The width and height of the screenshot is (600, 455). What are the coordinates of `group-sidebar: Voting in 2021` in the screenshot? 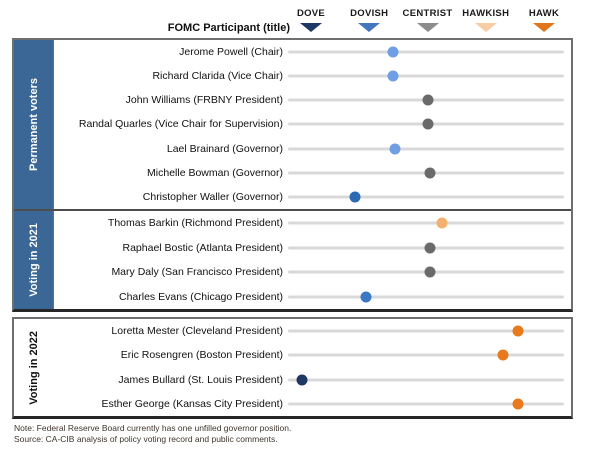 It's located at (34, 260).